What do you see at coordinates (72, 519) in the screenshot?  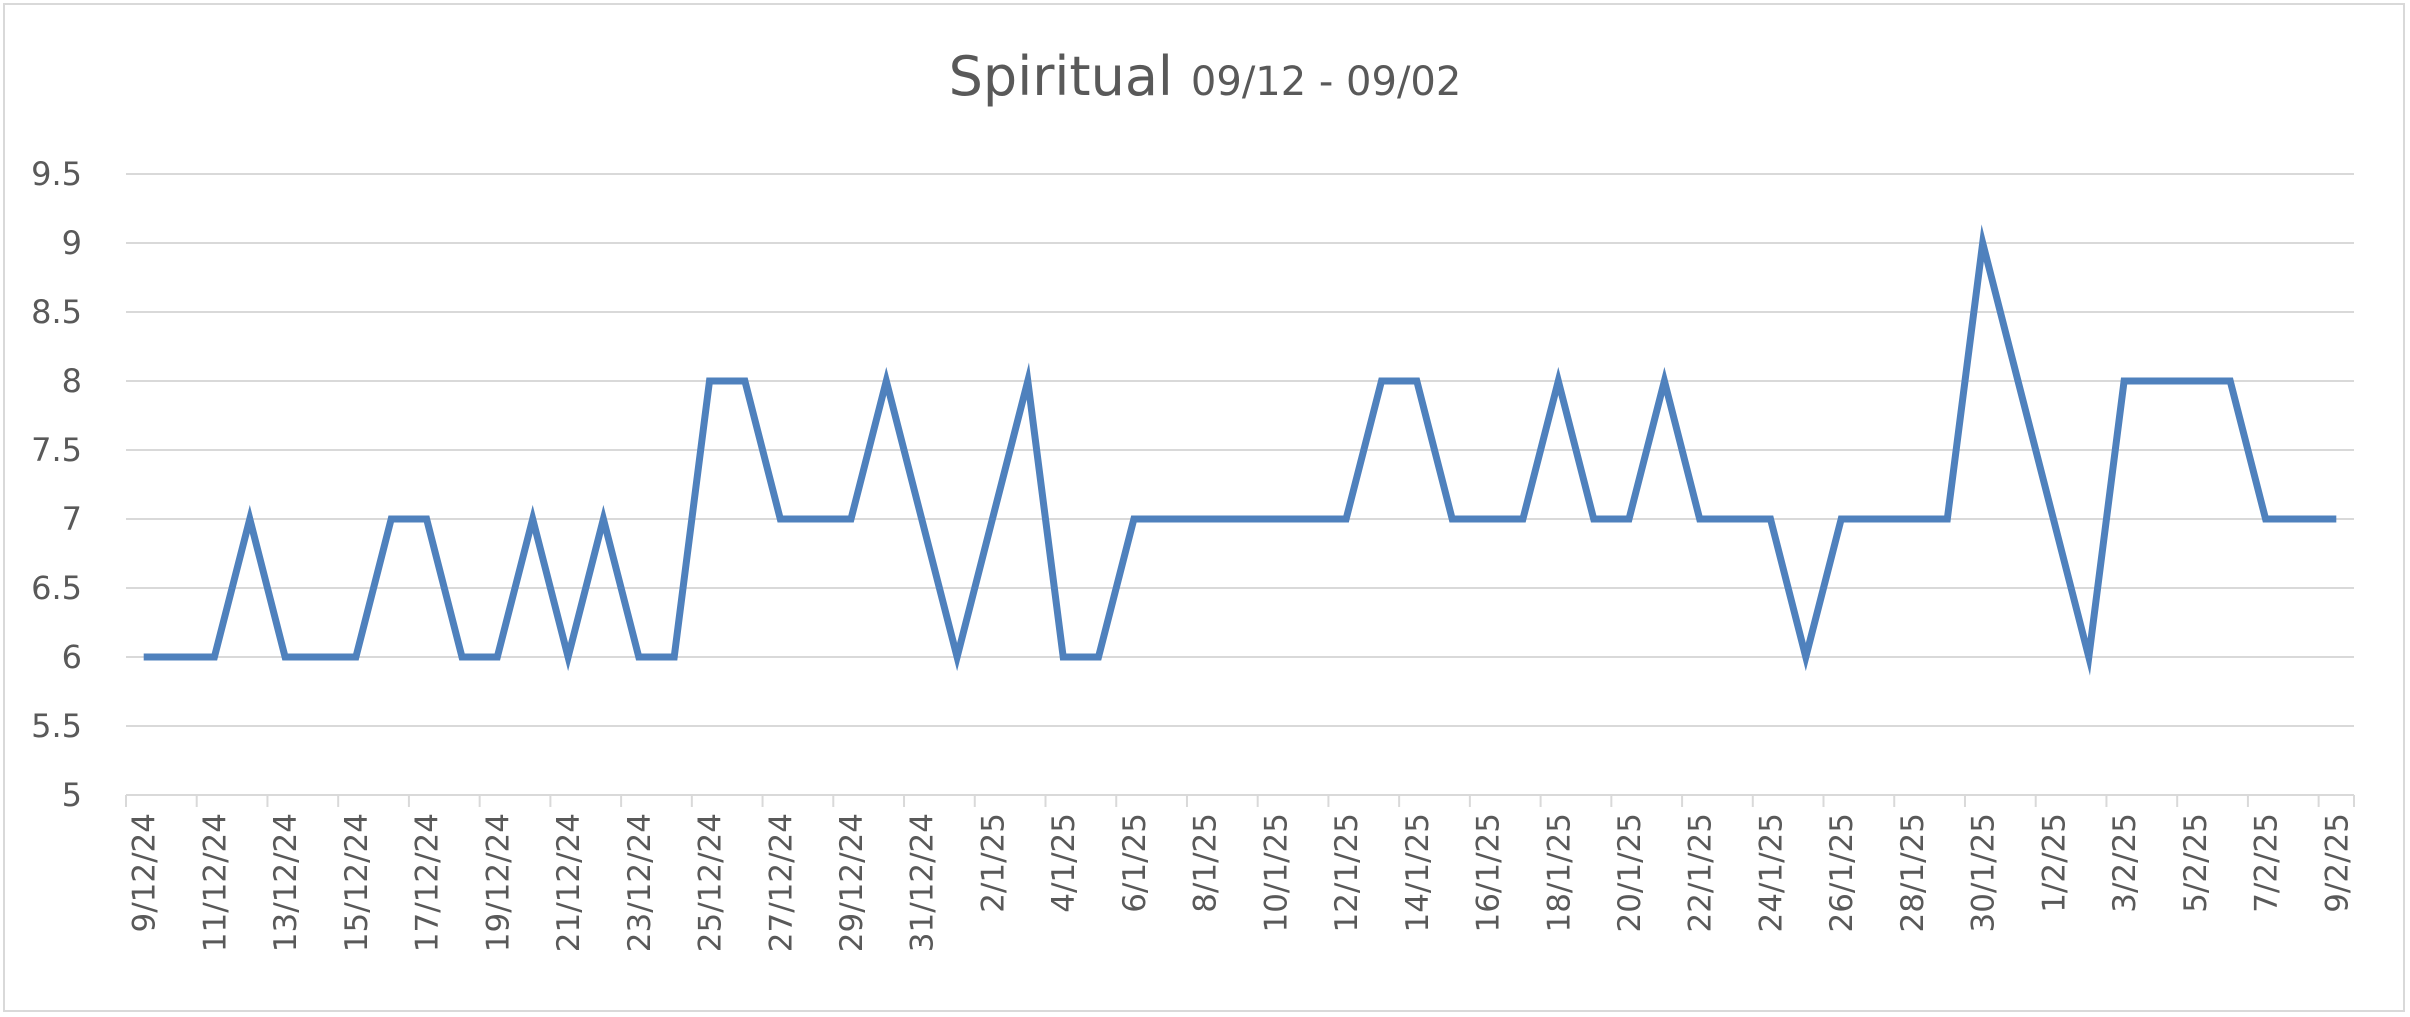 I see `y-tick-label: 7` at bounding box center [72, 519].